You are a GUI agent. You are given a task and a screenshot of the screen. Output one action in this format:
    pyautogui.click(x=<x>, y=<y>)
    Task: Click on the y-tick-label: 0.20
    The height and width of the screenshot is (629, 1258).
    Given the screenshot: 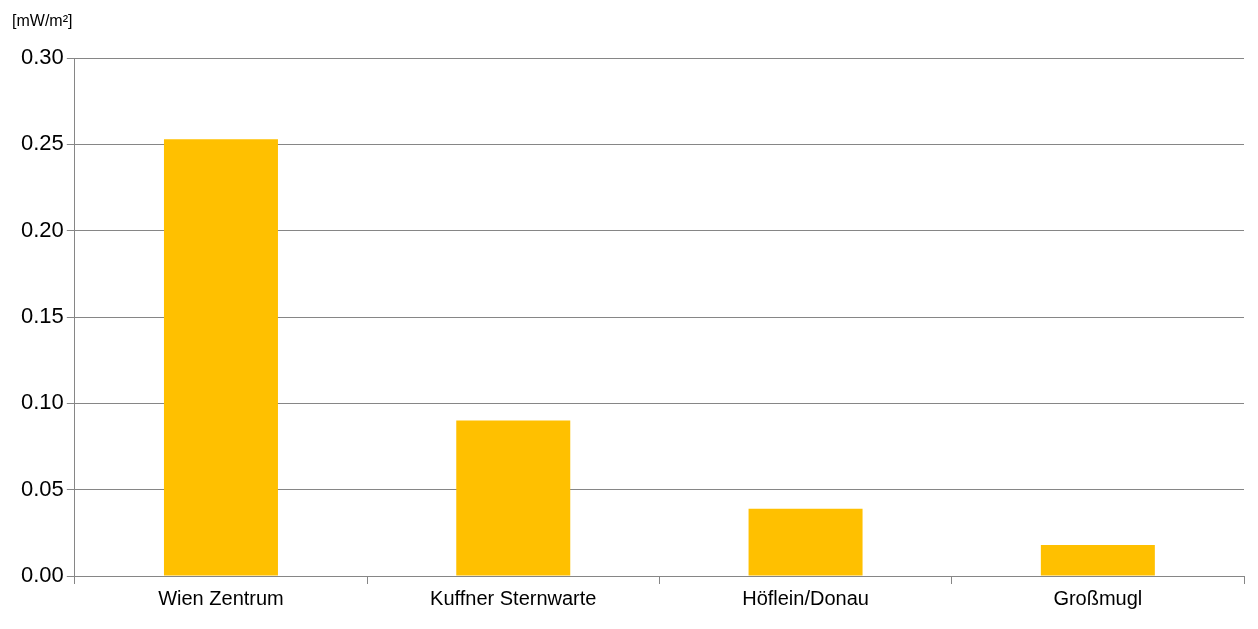 What is the action you would take?
    pyautogui.click(x=42, y=229)
    